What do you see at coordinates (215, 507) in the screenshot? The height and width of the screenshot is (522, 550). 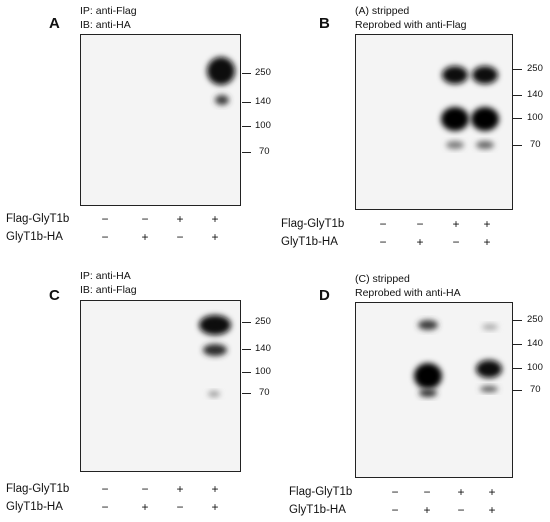 I see `panel-c-ha-lane4: +` at bounding box center [215, 507].